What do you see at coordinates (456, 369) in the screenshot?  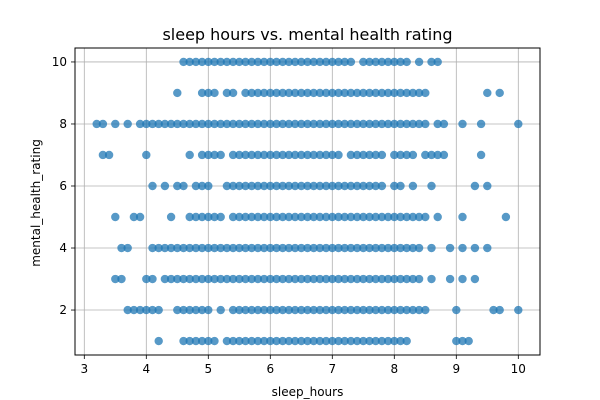 I see `x-tick-label: 9` at bounding box center [456, 369].